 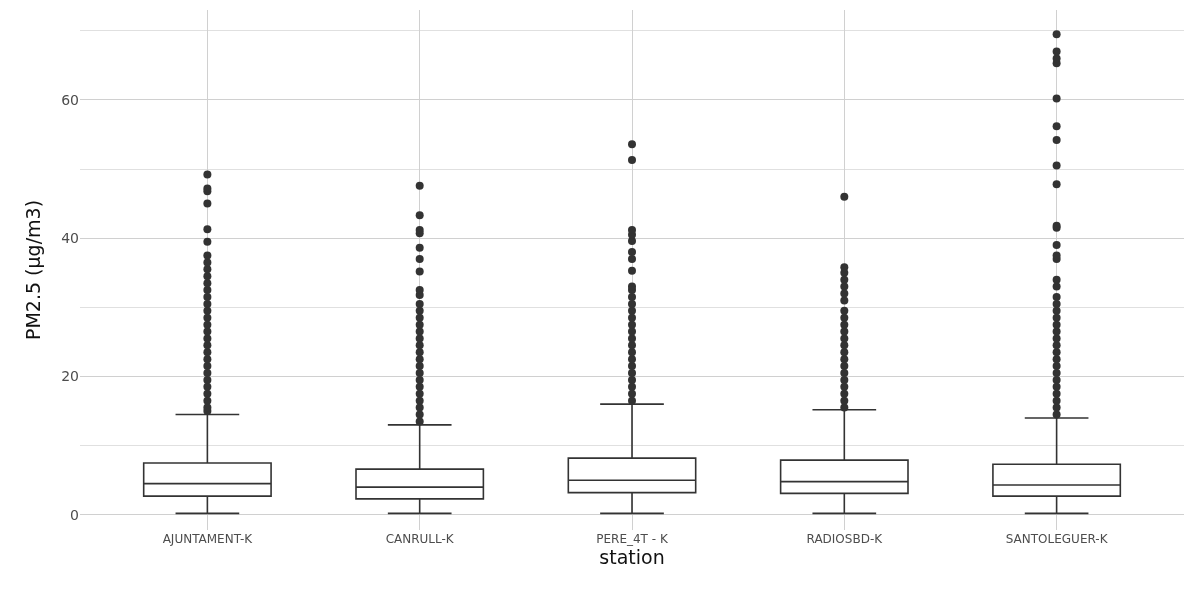 What do you see at coordinates (33, 270) in the screenshot?
I see `y-axis-title: PM2.5 (µg/m3)` at bounding box center [33, 270].